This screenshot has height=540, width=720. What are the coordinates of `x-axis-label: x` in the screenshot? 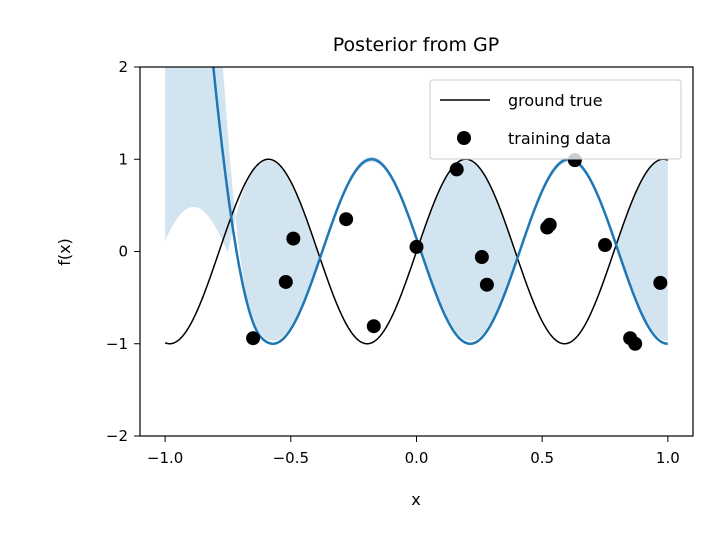 It's located at (415, 499).